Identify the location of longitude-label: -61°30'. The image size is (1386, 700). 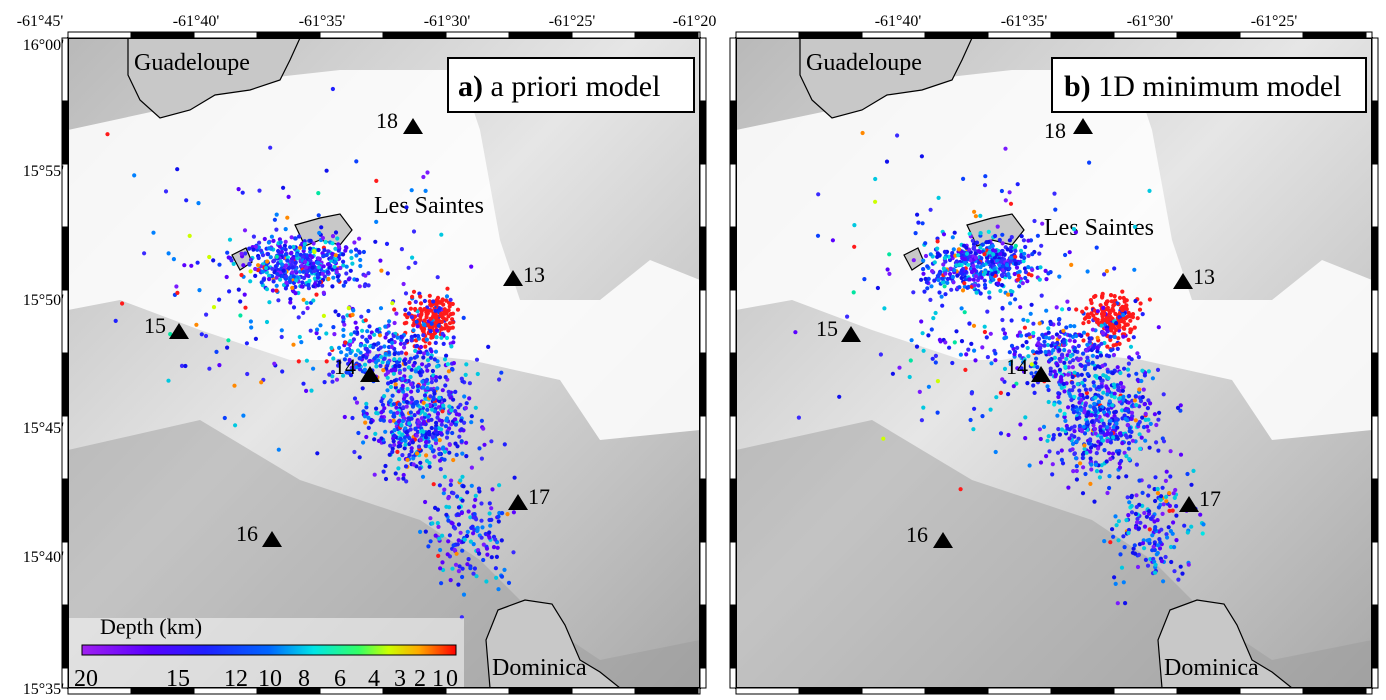
(1150, 21).